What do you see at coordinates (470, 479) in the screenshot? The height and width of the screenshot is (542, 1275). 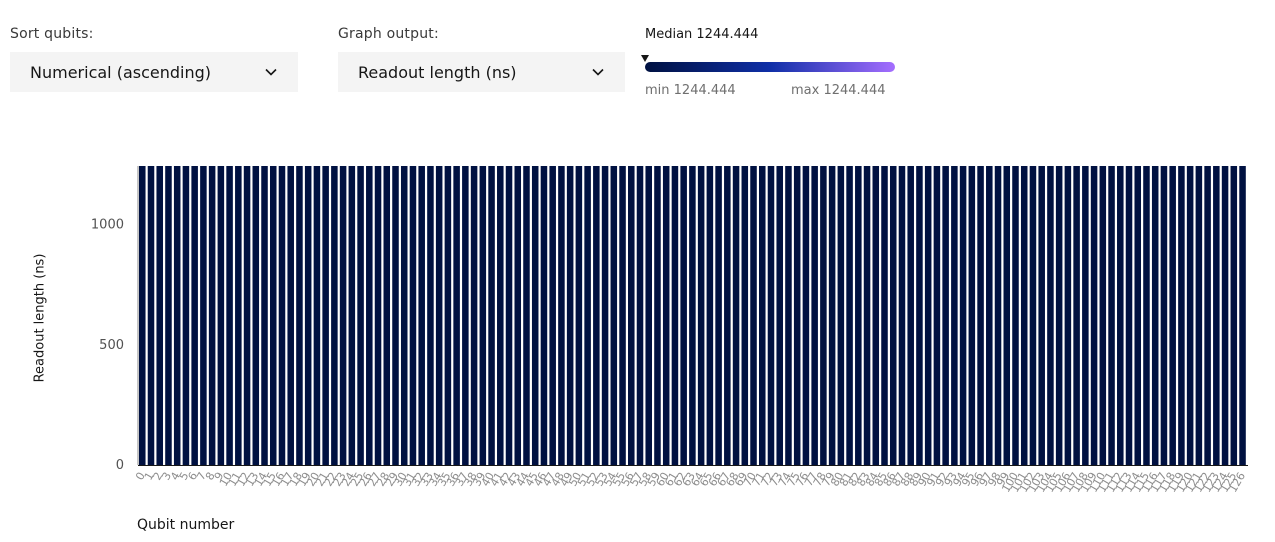 I see `x-tick-label-38: 38` at bounding box center [470, 479].